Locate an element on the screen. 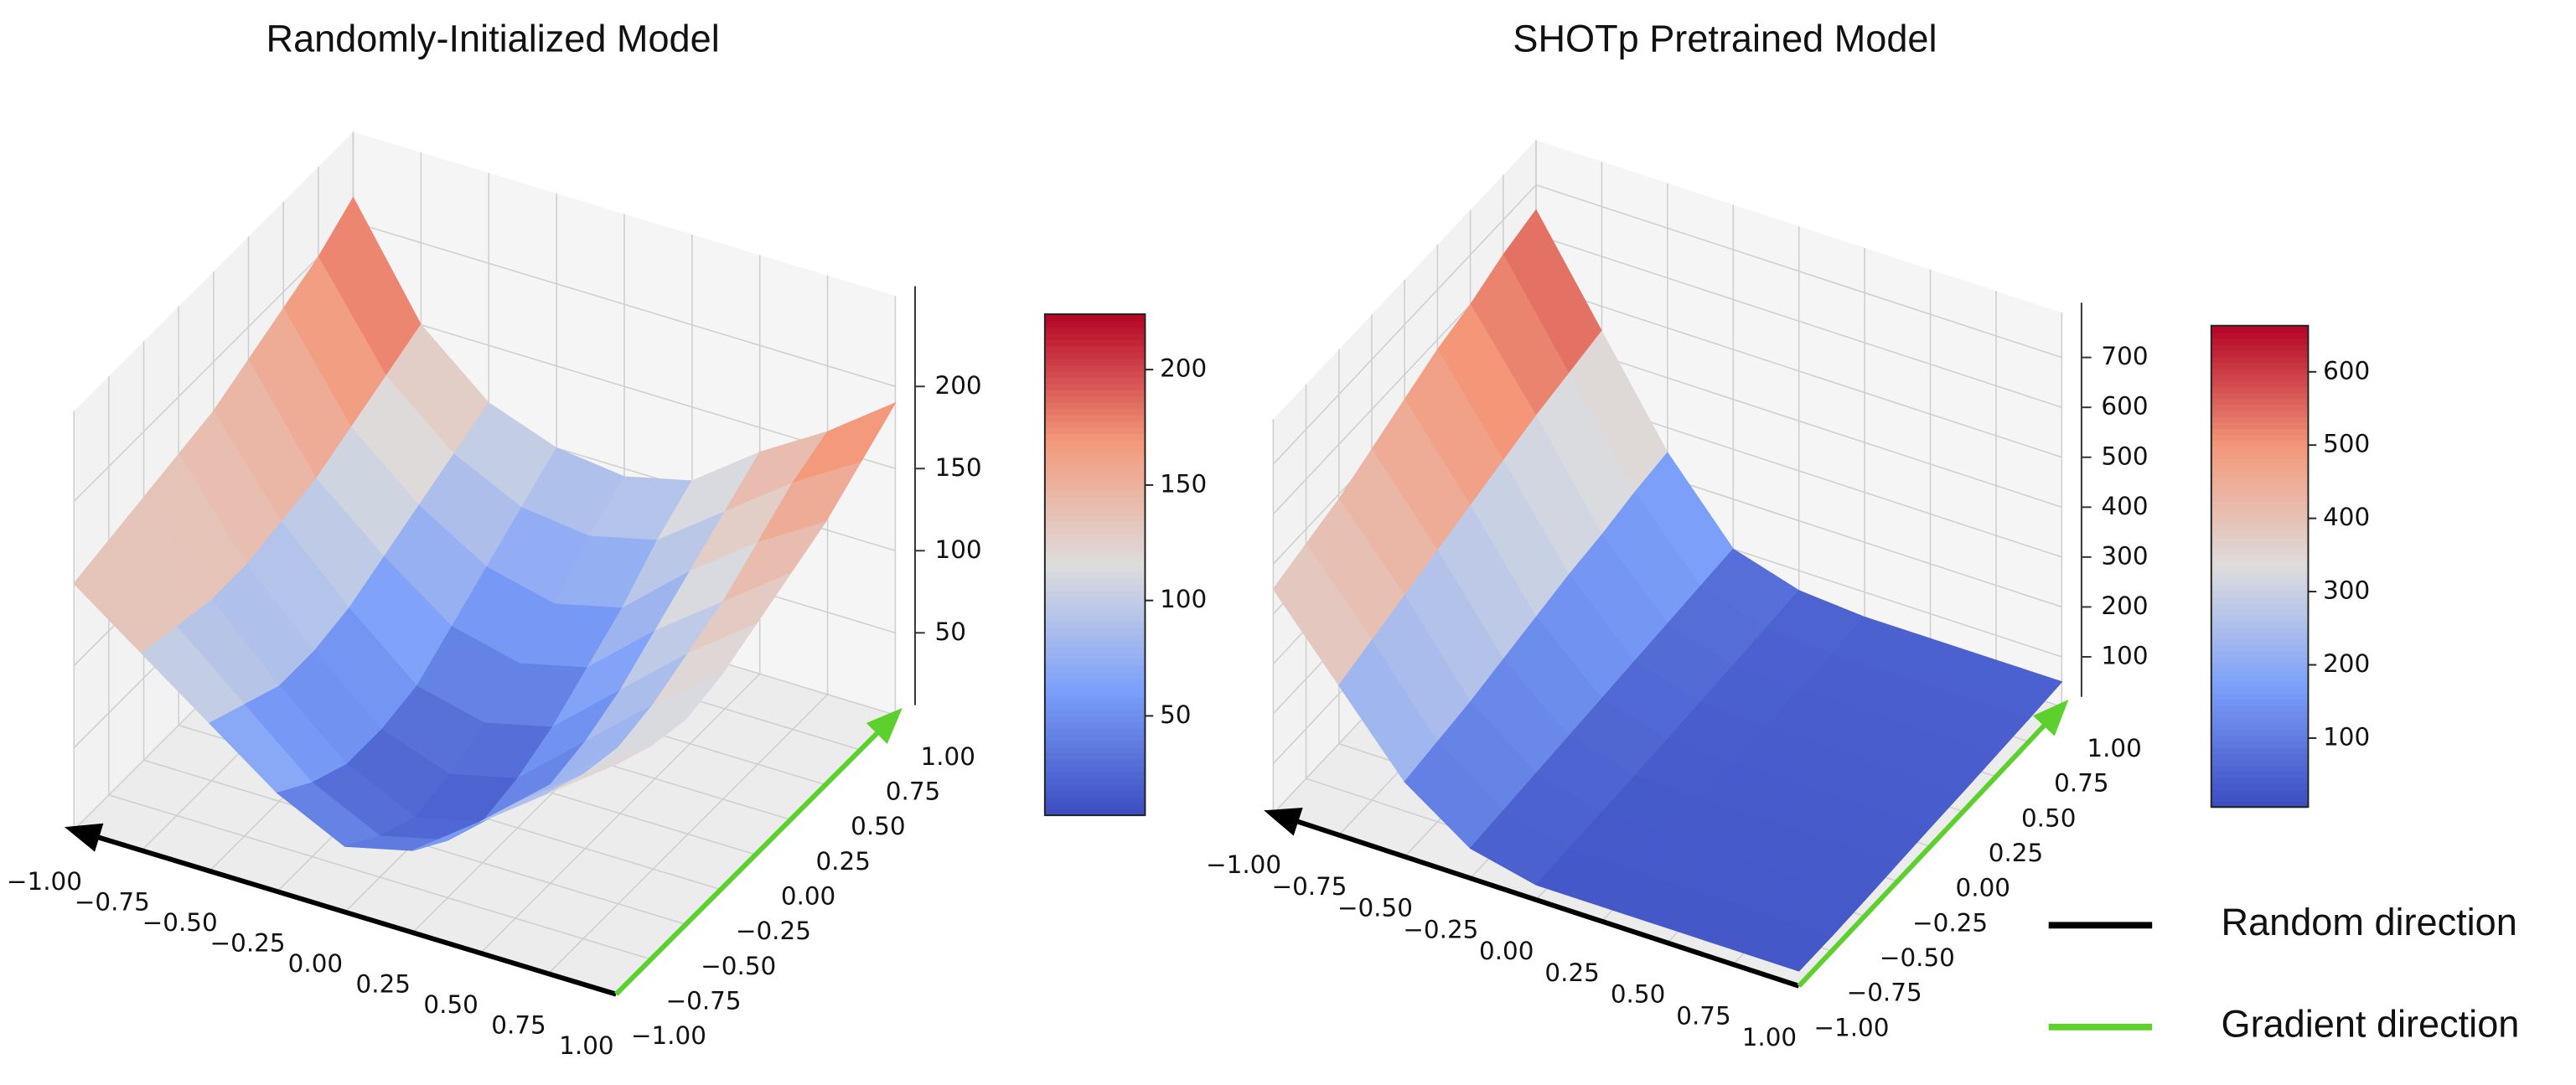 This screenshot has height=1085, width=2576. x-tick-label: −0.50 is located at coordinates (180, 922).